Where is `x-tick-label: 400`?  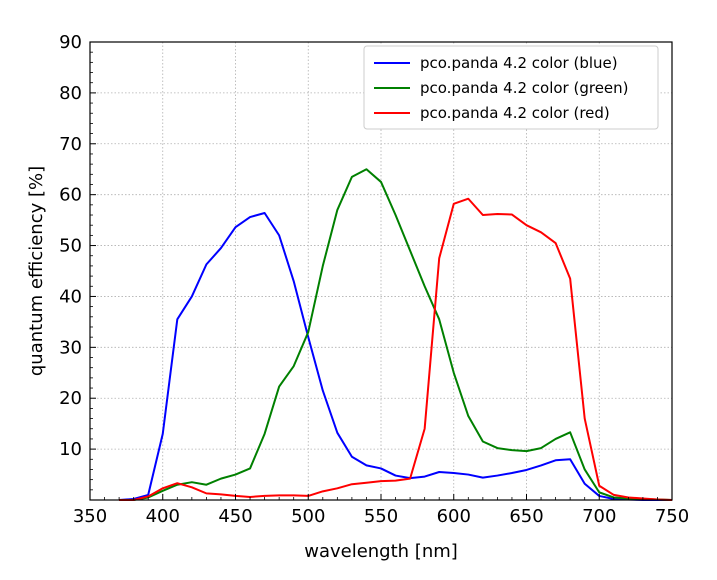 x-tick-label: 400 is located at coordinates (163, 516).